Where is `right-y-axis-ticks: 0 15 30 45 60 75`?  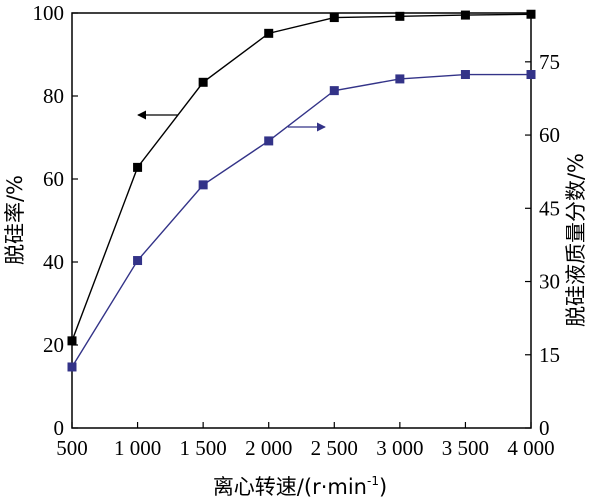 right-y-axis-ticks: 0 15 30 45 60 75 is located at coordinates (542, 245).